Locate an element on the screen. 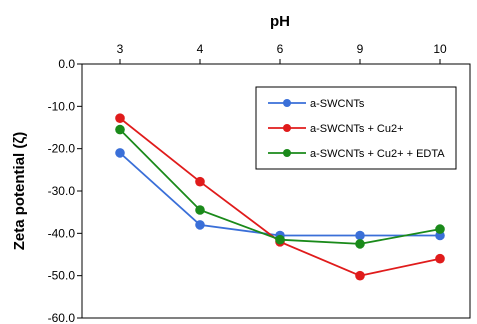 The width and height of the screenshot is (477, 324). y-tick-label: -20.0 is located at coordinates (62, 149).